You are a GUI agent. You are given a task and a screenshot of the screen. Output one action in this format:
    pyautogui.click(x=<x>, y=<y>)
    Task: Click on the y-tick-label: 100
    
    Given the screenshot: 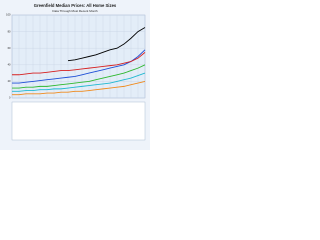 What is the action you would take?
    pyautogui.click(x=8, y=15)
    